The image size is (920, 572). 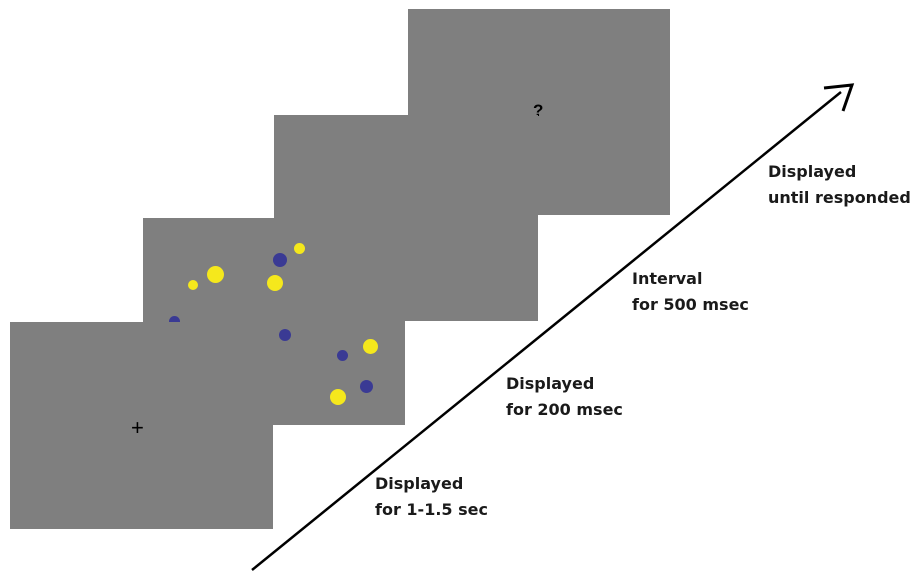 What do you see at coordinates (839, 185) in the screenshot?
I see `timing-label-response: Displayed until responded` at bounding box center [839, 185].